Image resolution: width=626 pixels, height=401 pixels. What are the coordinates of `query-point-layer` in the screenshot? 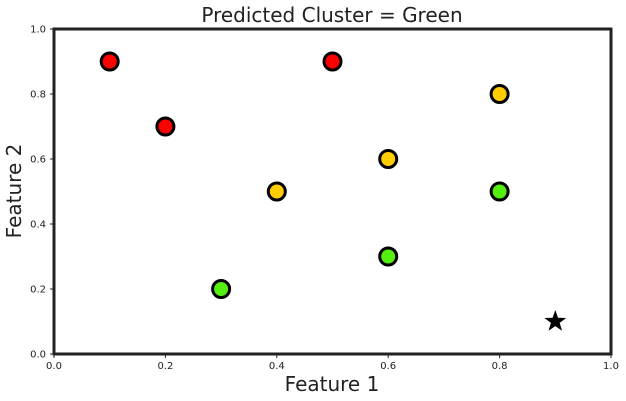 It's located at (555, 320).